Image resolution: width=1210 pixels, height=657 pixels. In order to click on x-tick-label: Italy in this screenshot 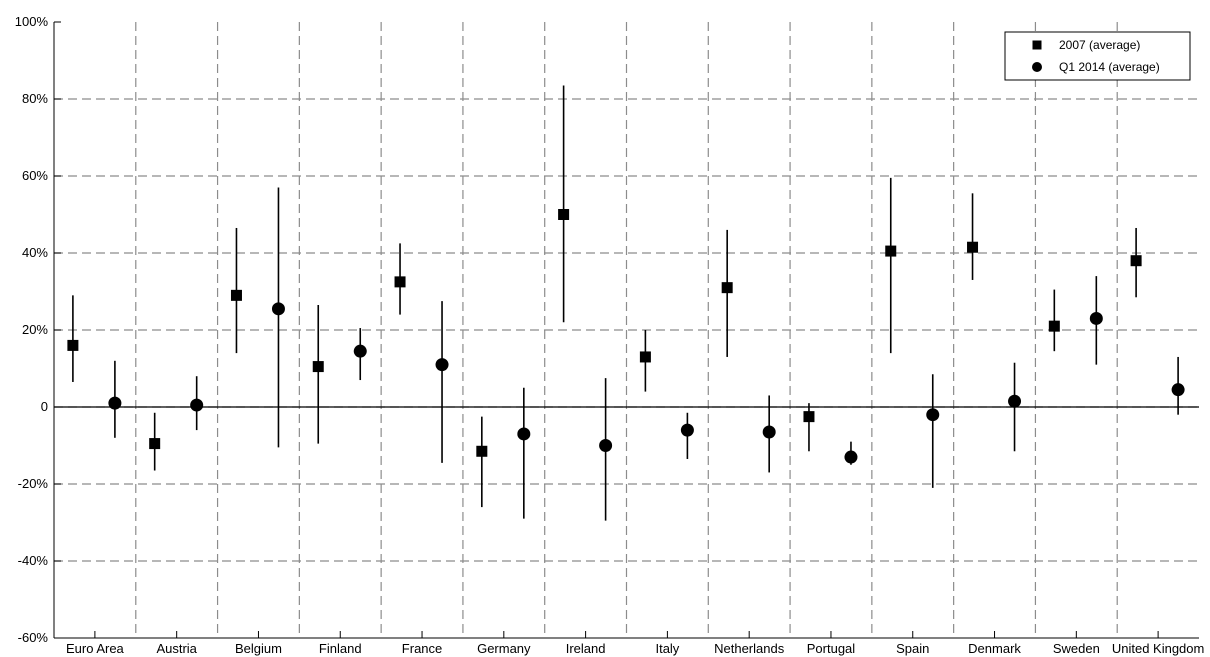, I will do `click(667, 648)`.